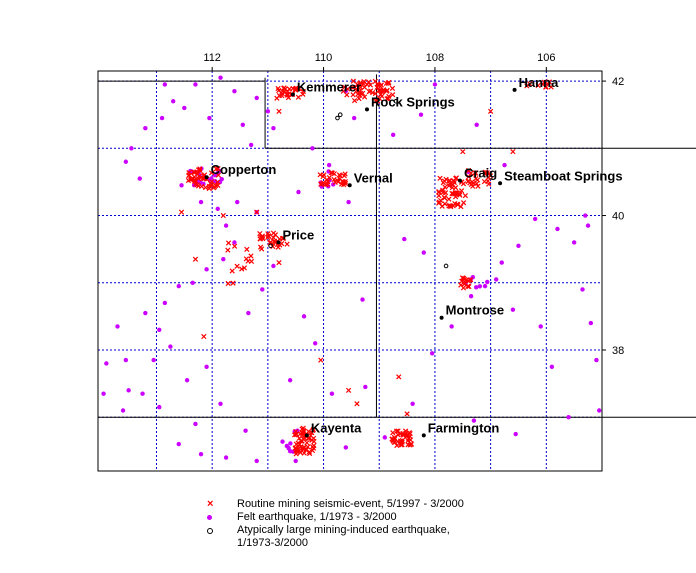 The height and width of the screenshot is (573, 696). I want to click on lat-tick-label: 40, so click(618, 217).